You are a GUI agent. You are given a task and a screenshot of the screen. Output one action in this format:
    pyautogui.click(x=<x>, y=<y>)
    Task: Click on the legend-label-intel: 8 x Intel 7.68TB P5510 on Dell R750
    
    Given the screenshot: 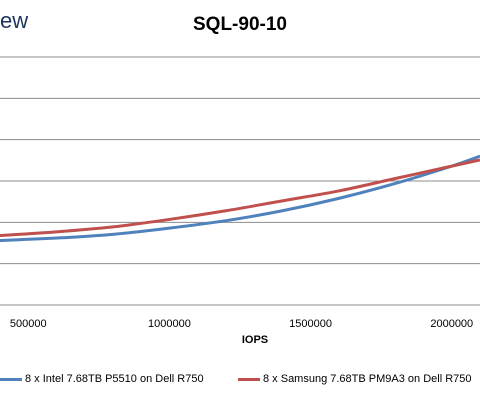 What is the action you would take?
    pyautogui.click(x=114, y=379)
    